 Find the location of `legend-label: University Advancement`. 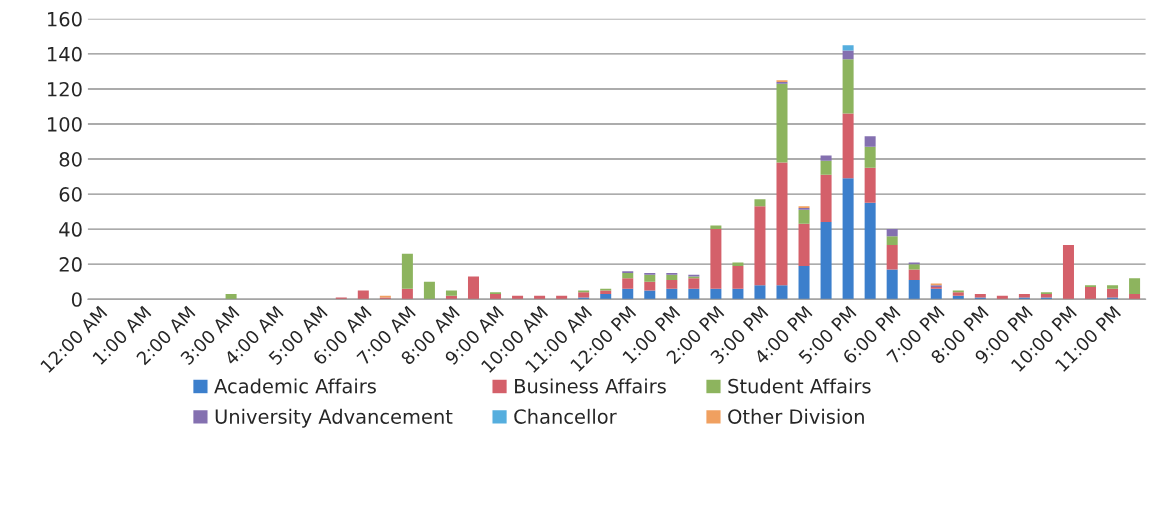

legend-label: University Advancement is located at coordinates (334, 418).